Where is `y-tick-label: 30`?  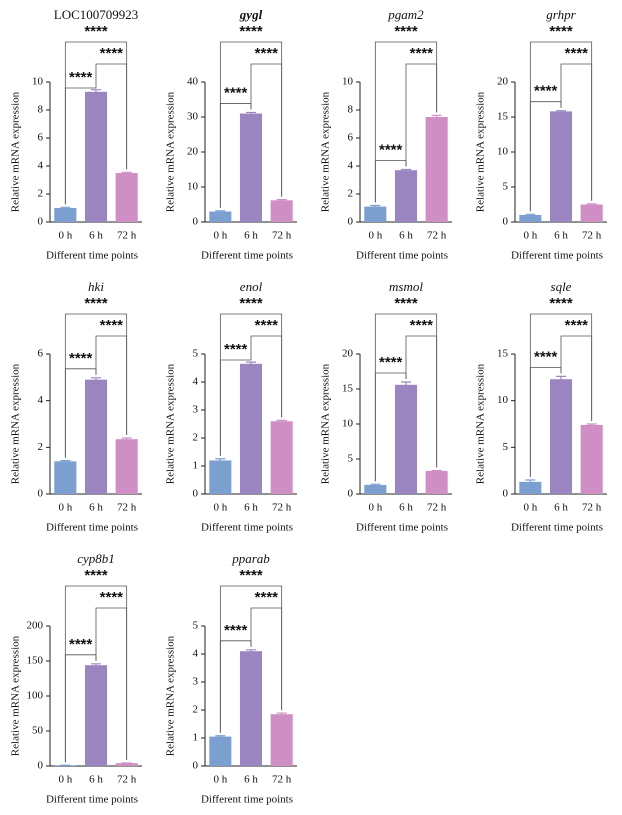
y-tick-label: 30 is located at coordinates (193, 117).